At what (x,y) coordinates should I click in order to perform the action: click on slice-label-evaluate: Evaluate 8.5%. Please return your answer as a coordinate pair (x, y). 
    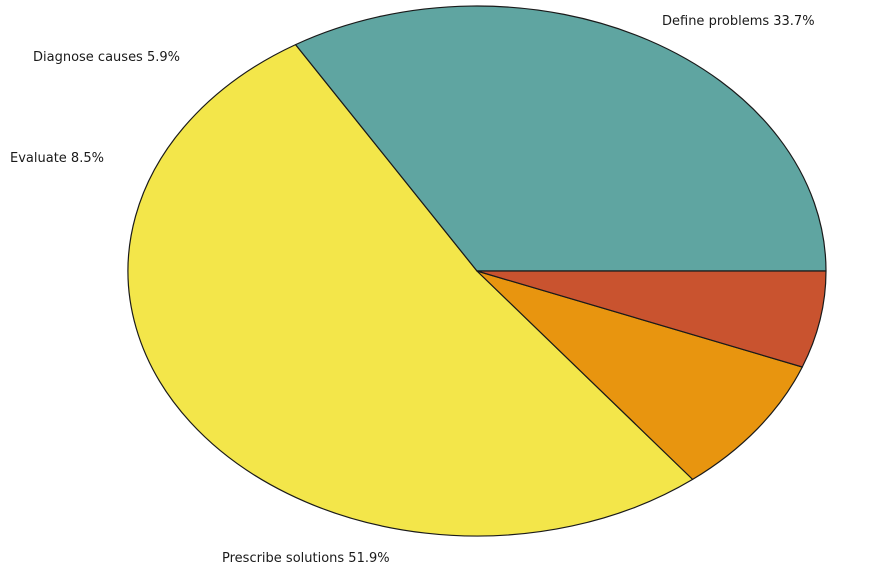
    Looking at the image, I should click on (57, 158).